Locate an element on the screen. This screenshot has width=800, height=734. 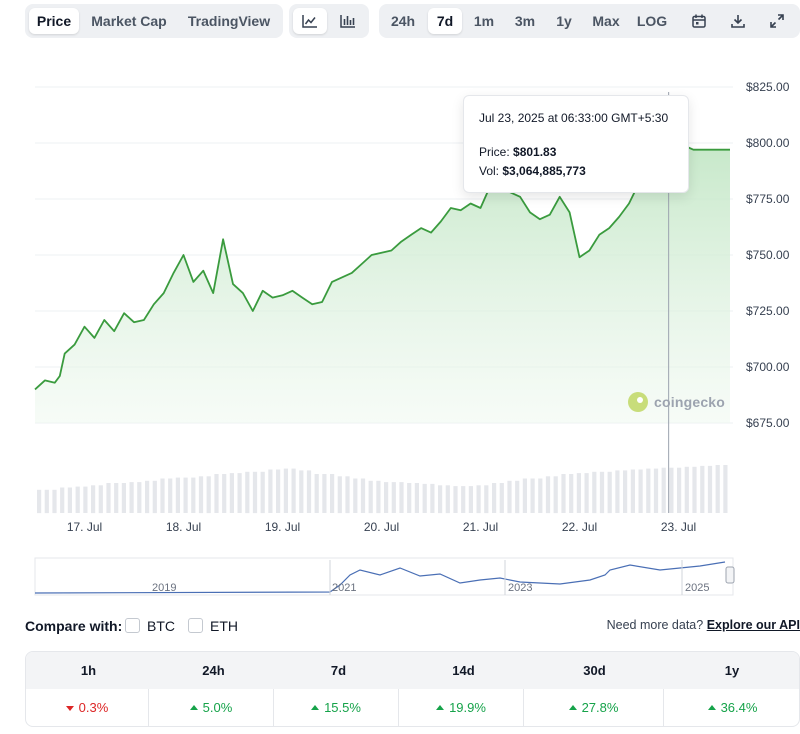
tooltip-price-row: Price: $801.83 is located at coordinates (517, 152).